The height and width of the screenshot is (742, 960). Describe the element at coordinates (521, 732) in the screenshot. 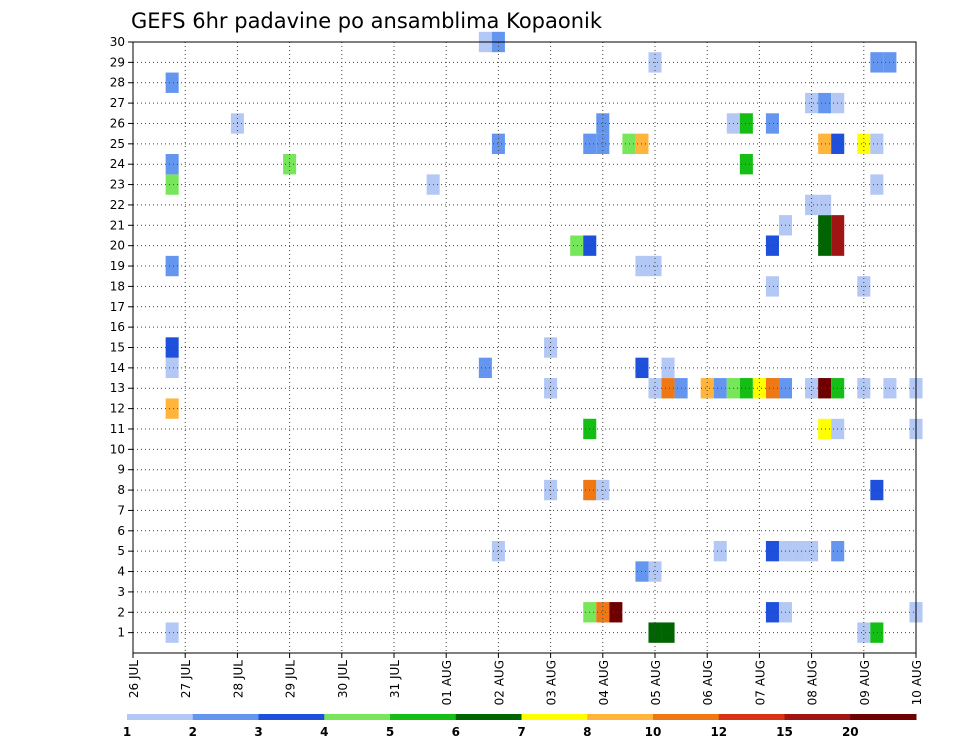

I see `colorbar-label: 7` at that location.